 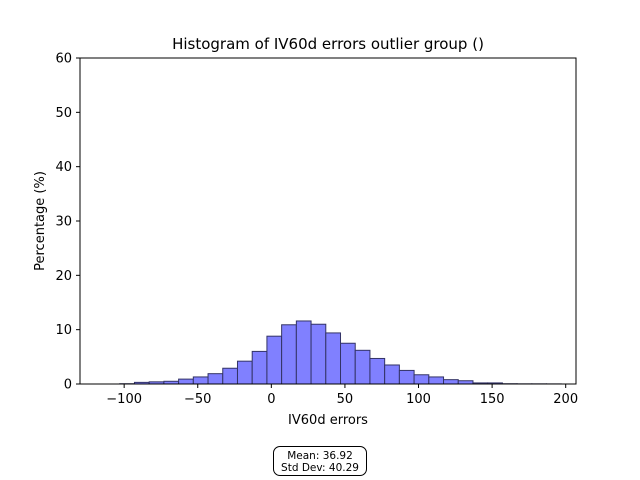 What do you see at coordinates (124, 399) in the screenshot?
I see `x-tick-label: −100` at bounding box center [124, 399].